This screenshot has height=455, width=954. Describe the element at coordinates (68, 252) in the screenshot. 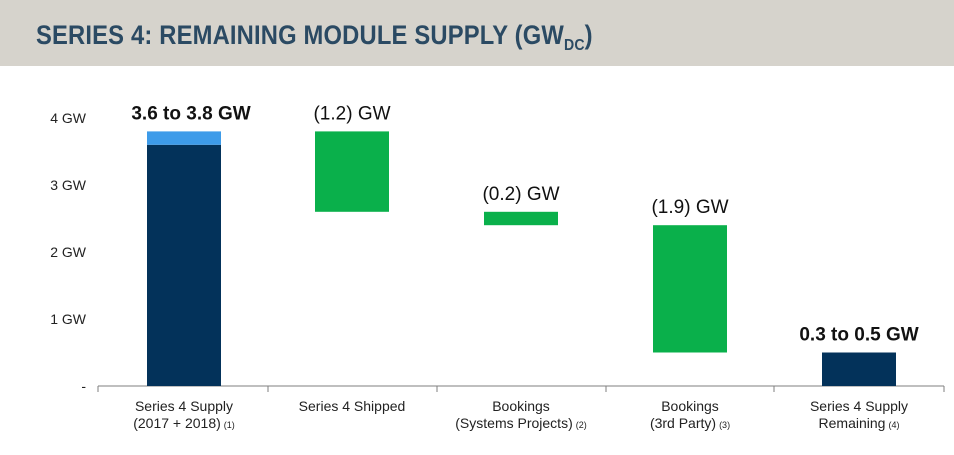

I see `y-tick-label: 2 GW` at that location.